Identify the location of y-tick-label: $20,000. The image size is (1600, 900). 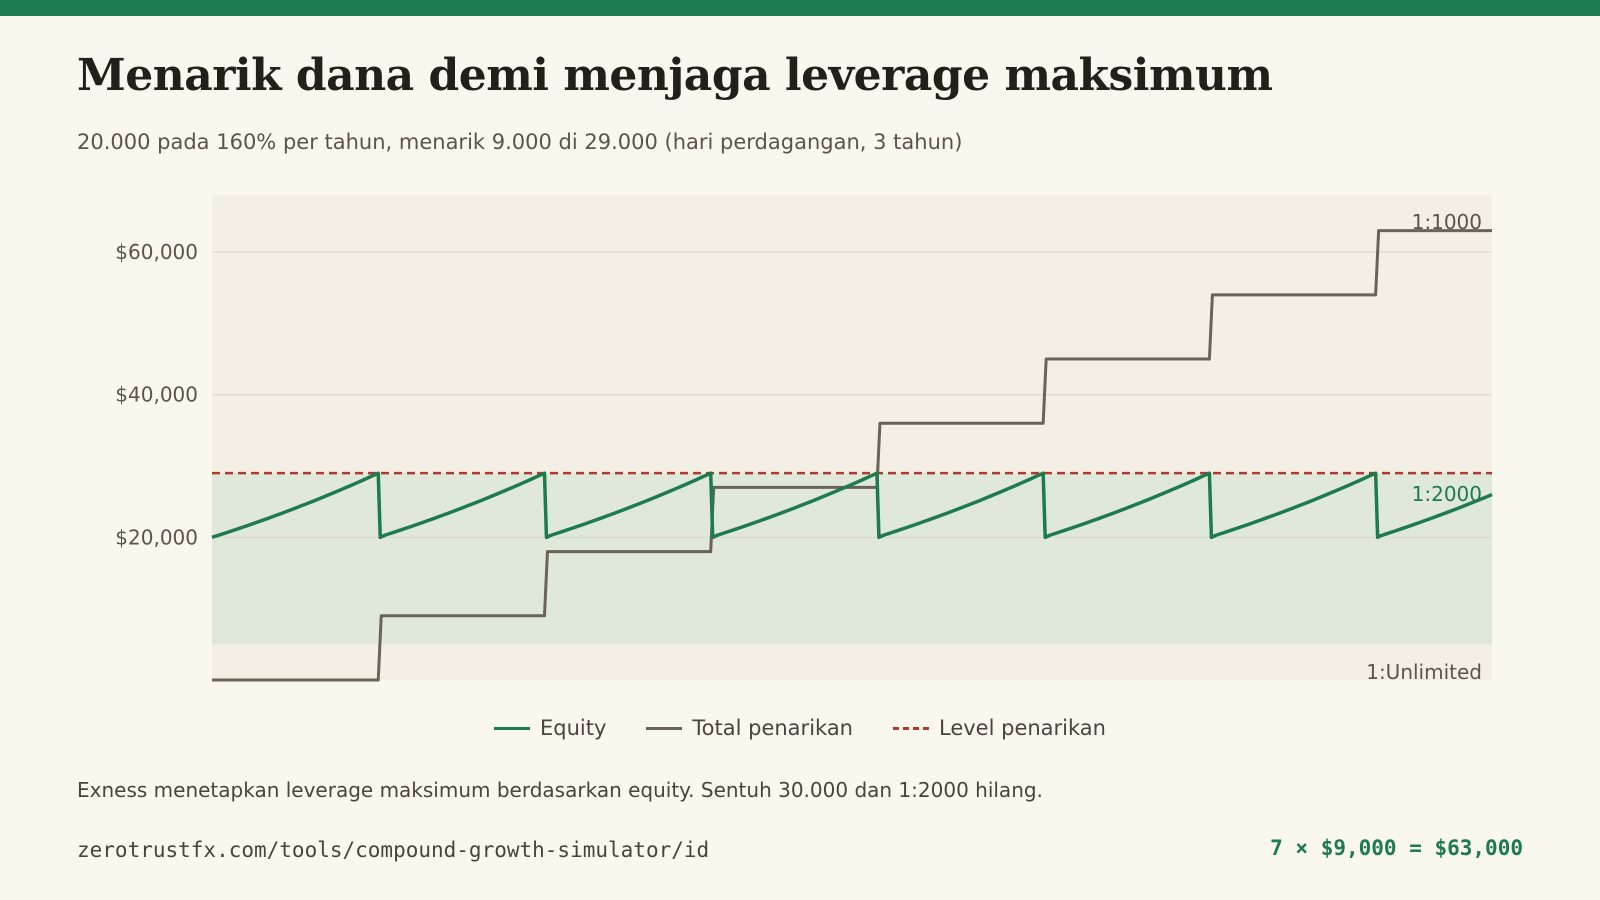
(156, 537).